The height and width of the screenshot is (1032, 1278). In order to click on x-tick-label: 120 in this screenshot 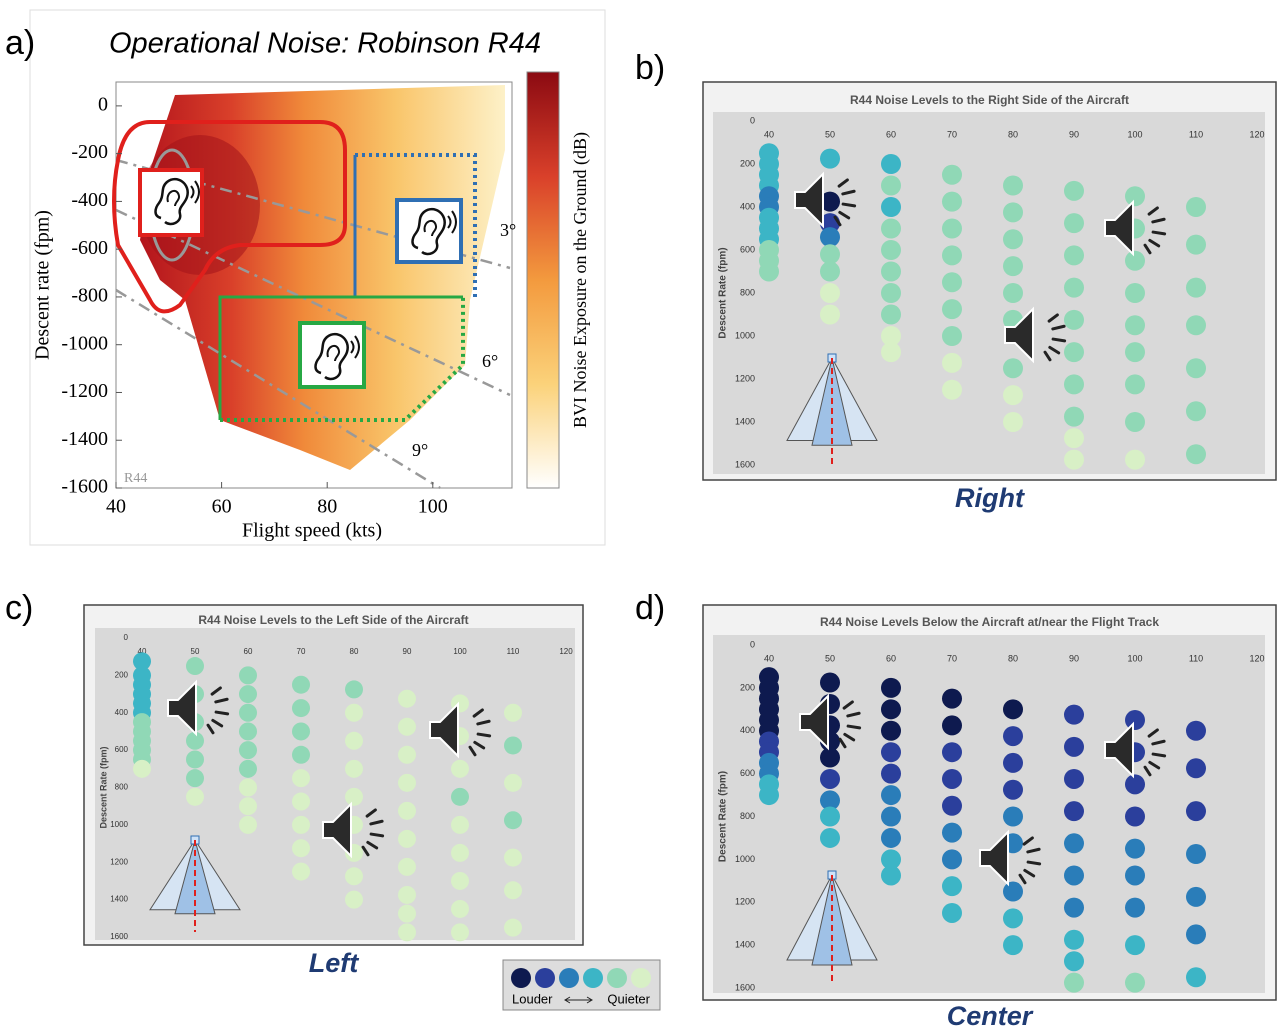, I will do `click(566, 651)`.